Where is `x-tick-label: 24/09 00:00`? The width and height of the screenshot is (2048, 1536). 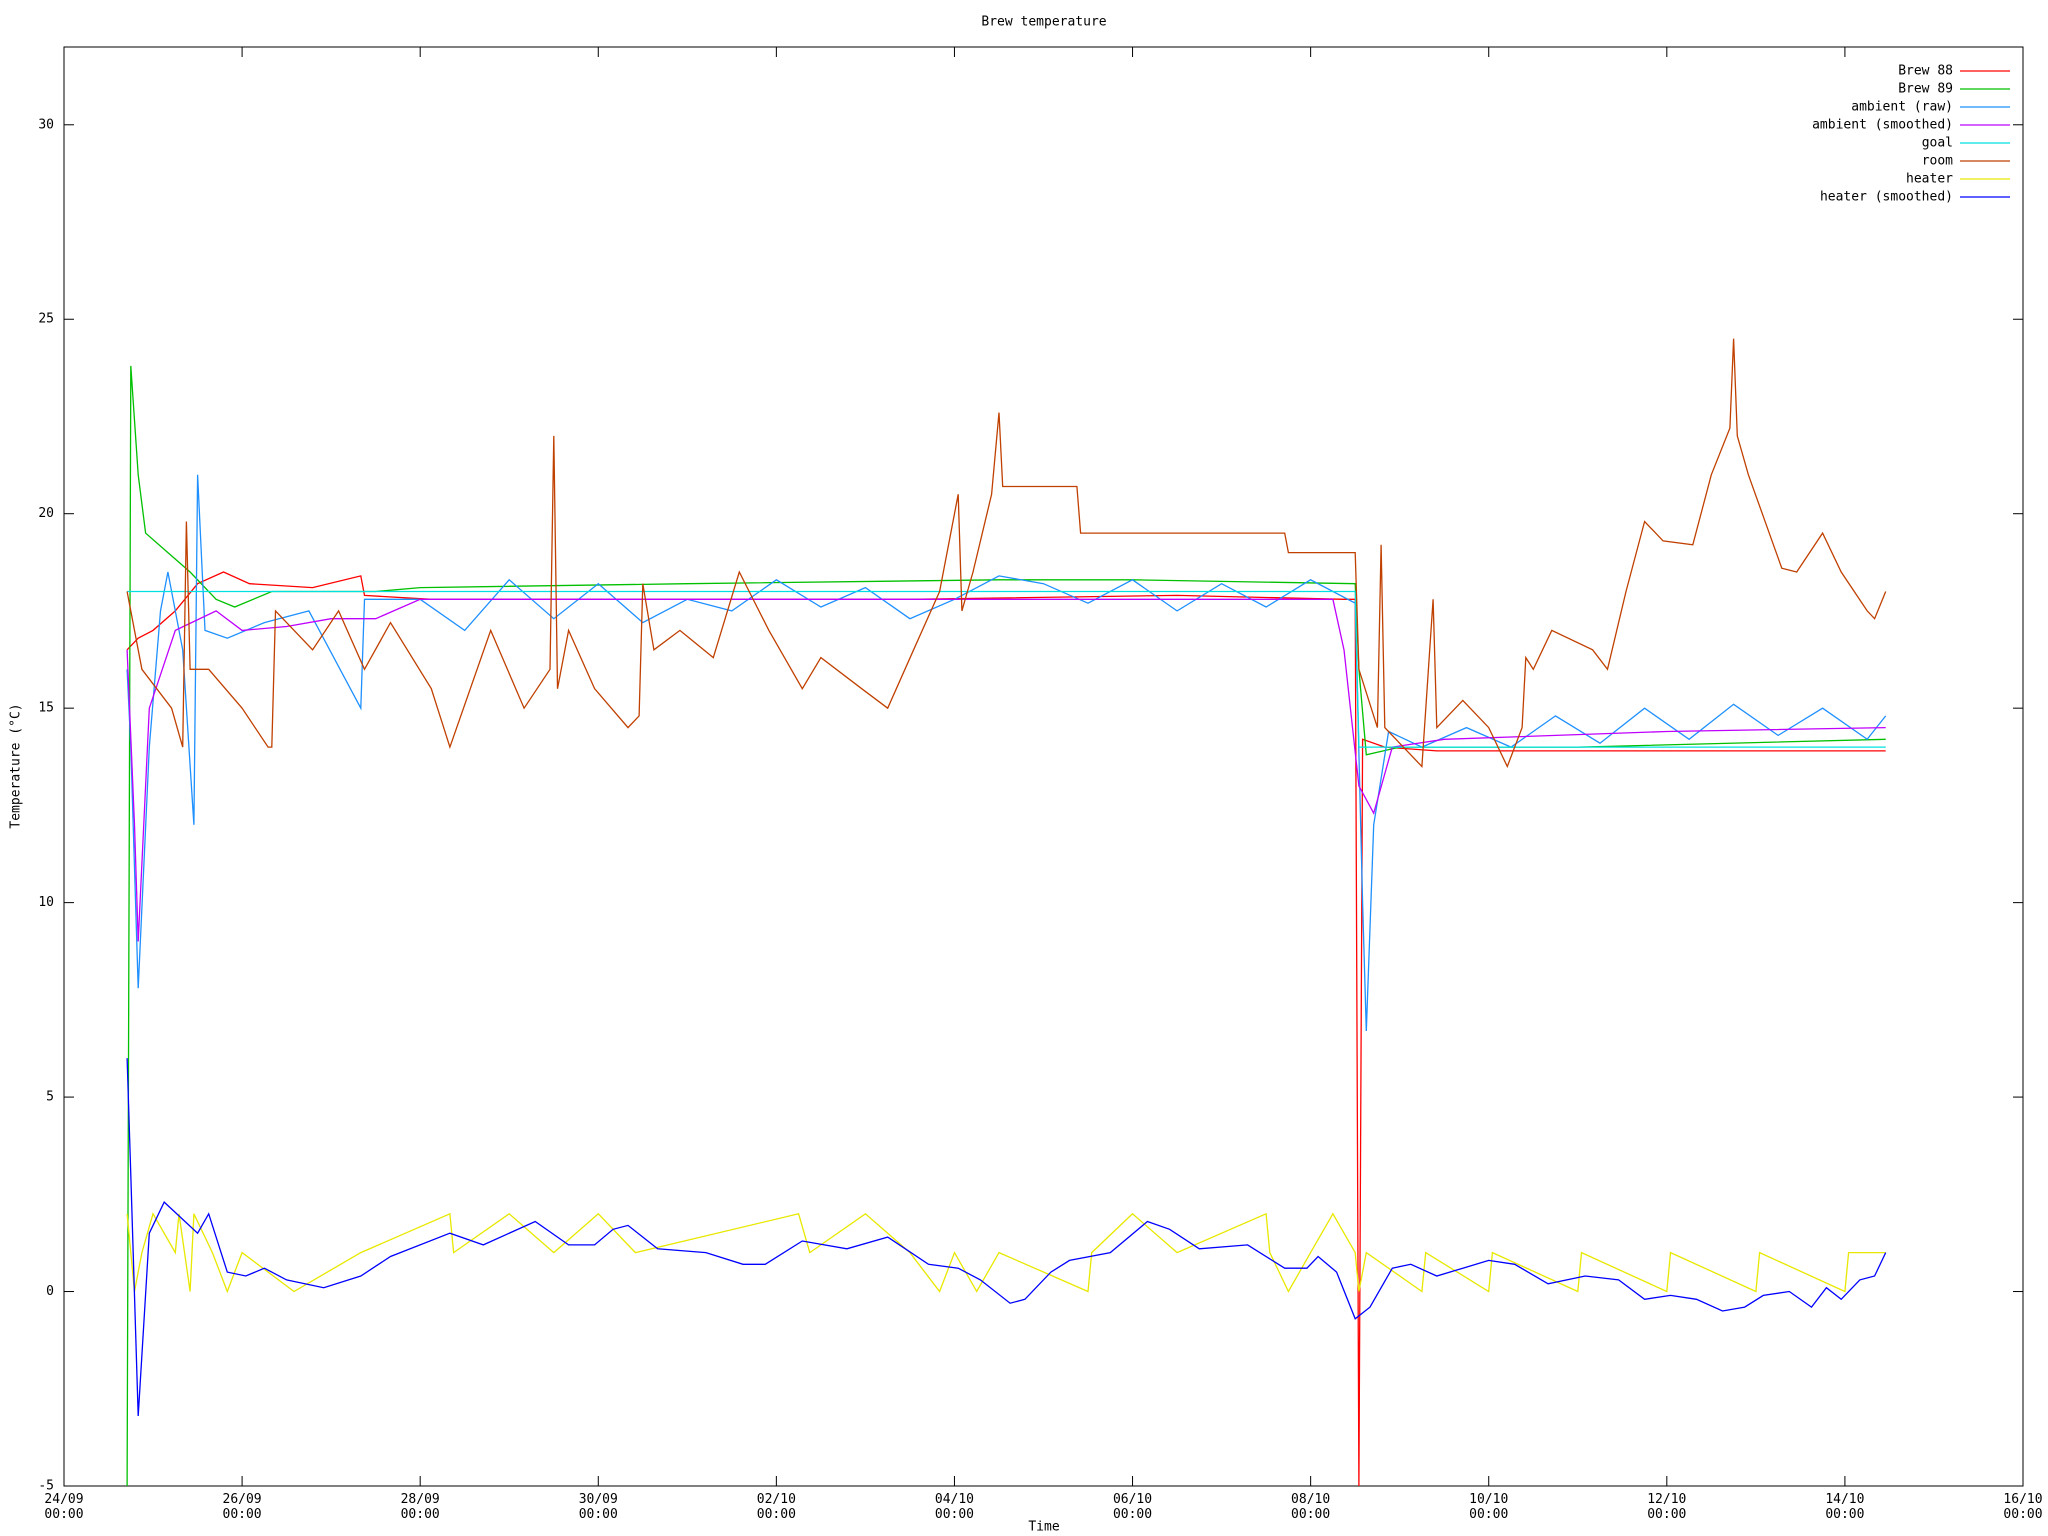 x-tick-label: 24/09 00:00 is located at coordinates (64, 1507).